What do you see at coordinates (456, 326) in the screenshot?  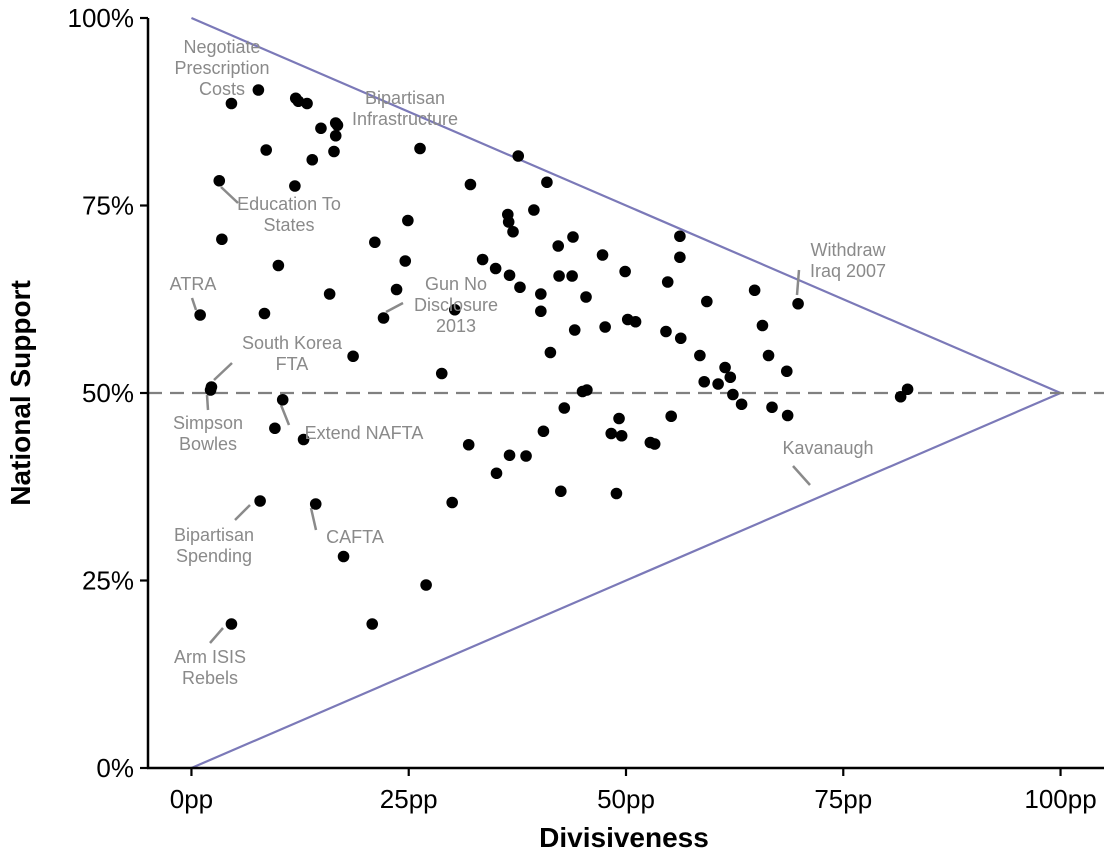 I see `annotation-line: 2013` at bounding box center [456, 326].